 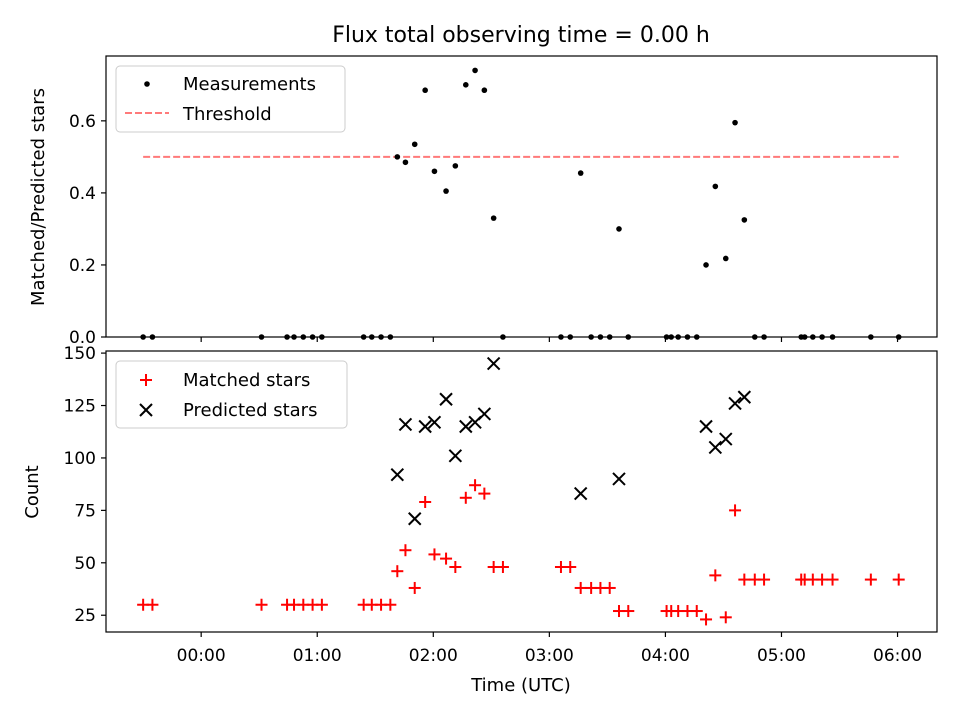 I want to click on y-tick-label: 150, so click(x=80, y=354).